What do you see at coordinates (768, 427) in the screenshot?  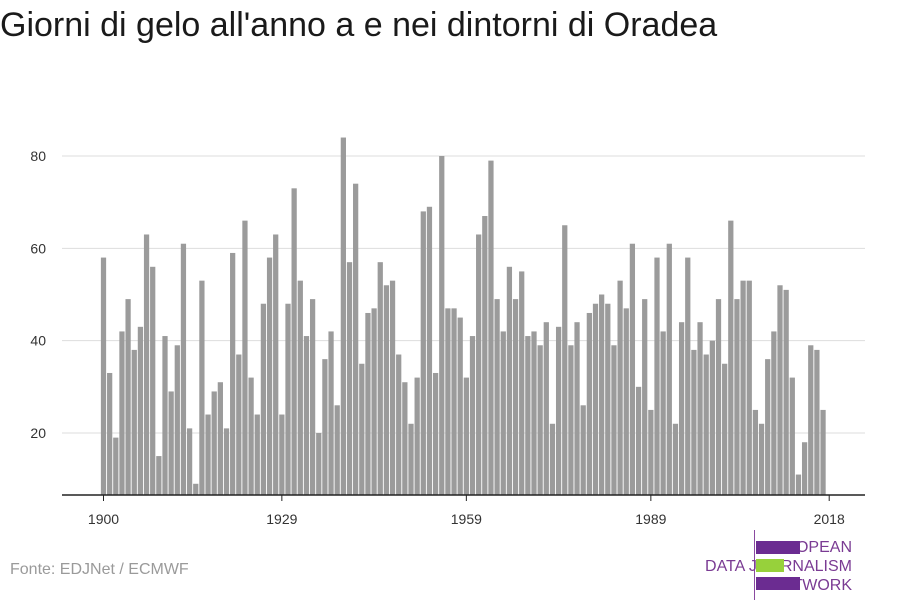 I see `bar-2008` at bounding box center [768, 427].